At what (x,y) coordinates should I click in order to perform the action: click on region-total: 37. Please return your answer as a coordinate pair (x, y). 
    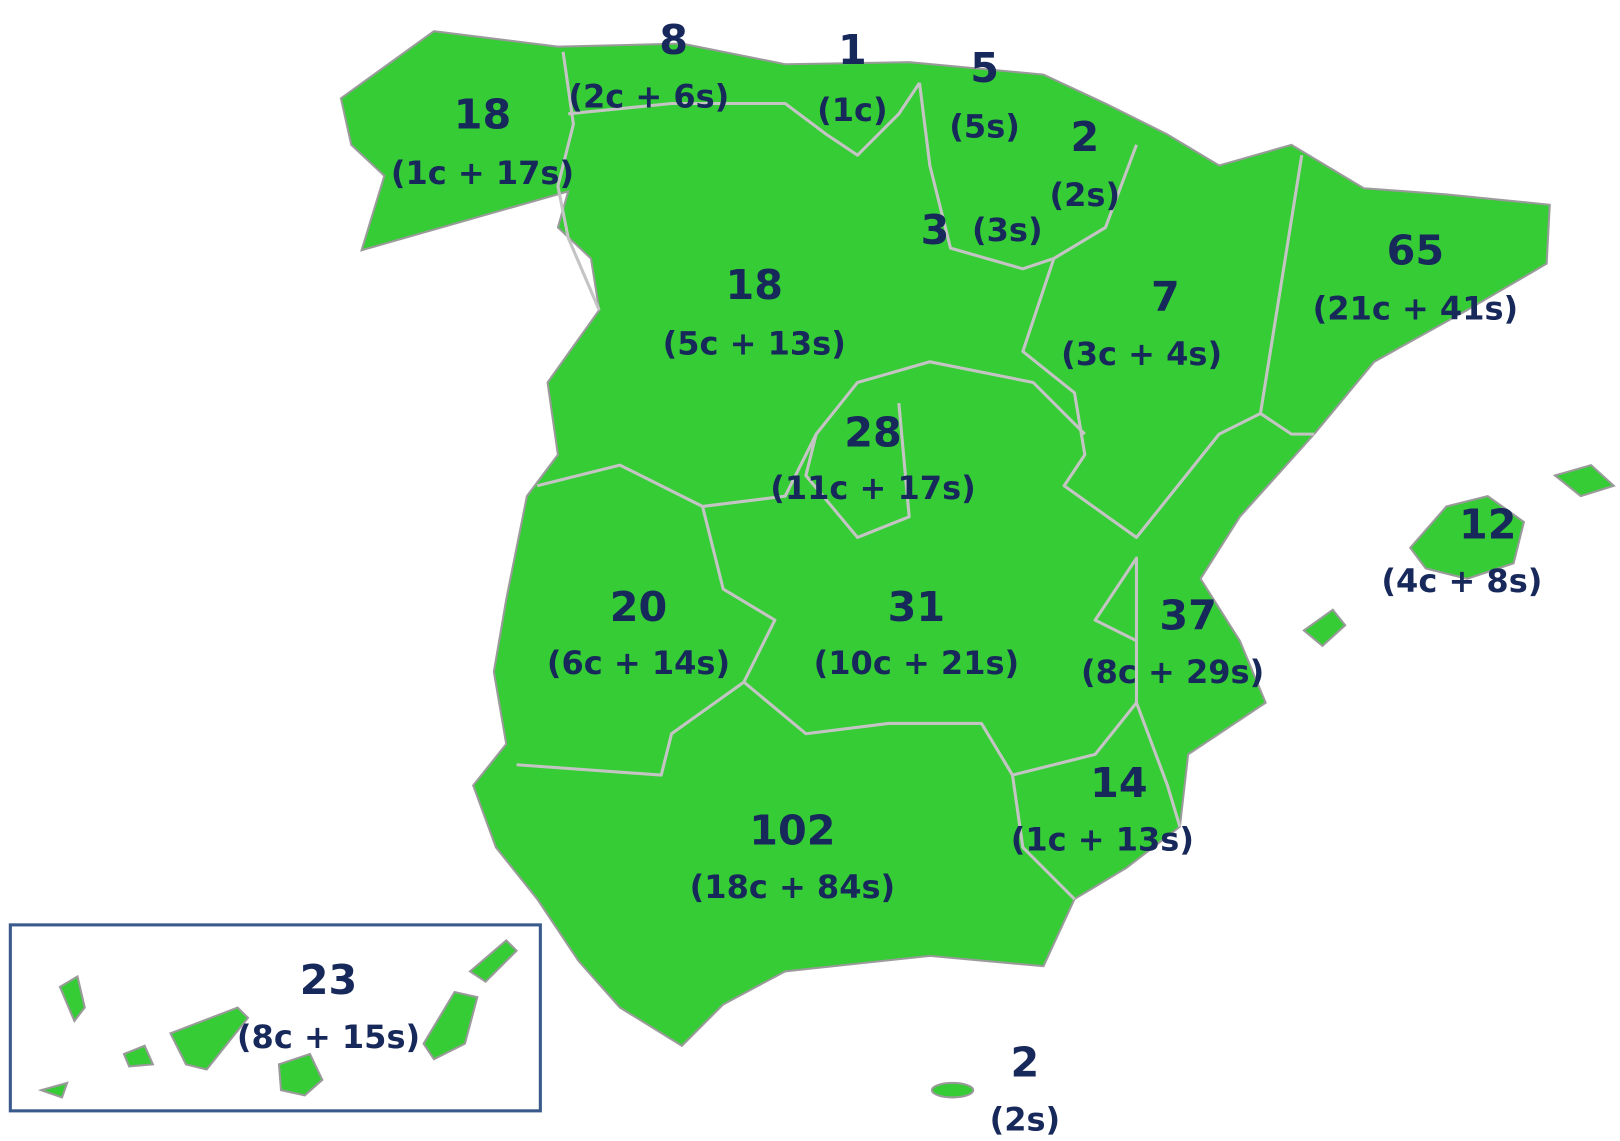
    Looking at the image, I should click on (1187, 615).